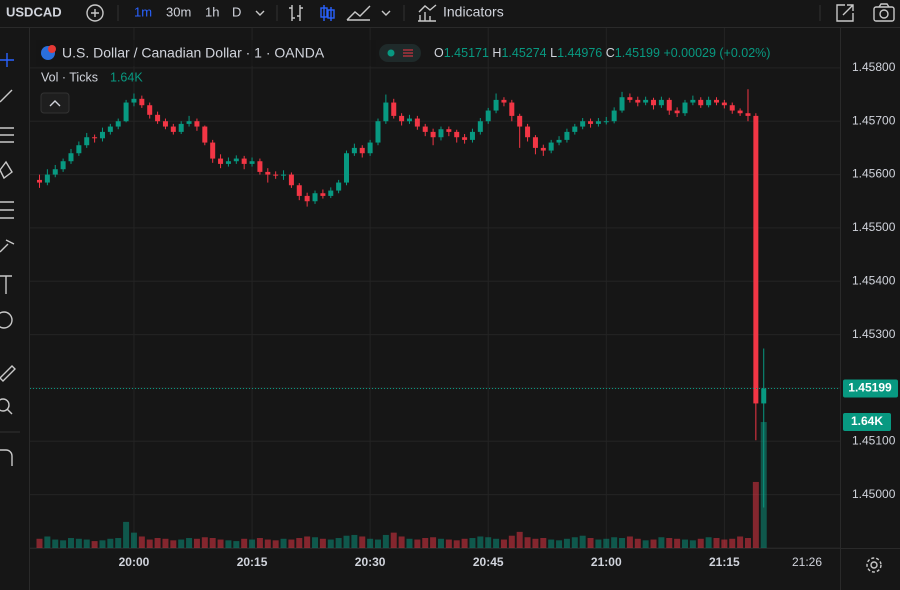 The width and height of the screenshot is (900, 590). Describe the element at coordinates (358, 13) in the screenshot. I see `area-chart-button` at that location.